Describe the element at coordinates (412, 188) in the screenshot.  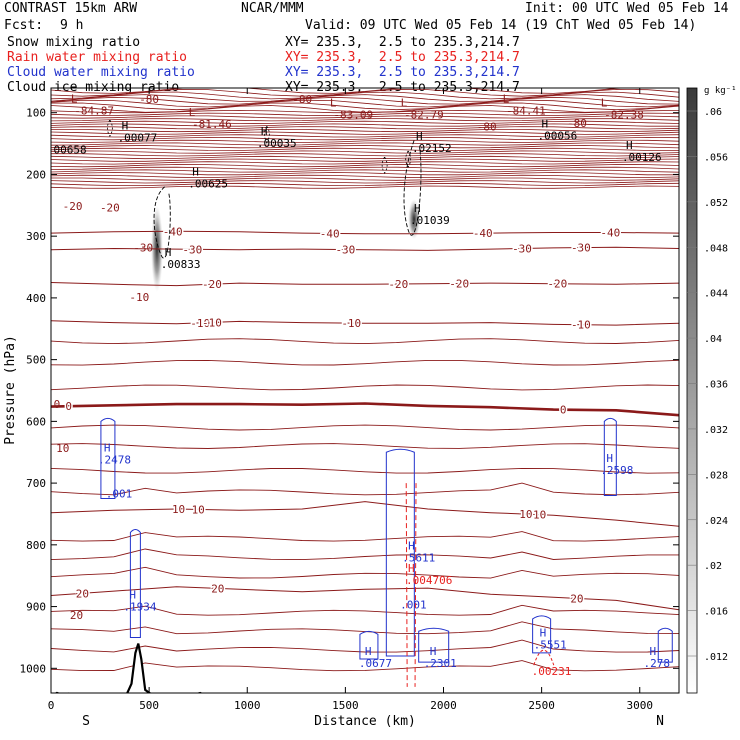
I see `ice-contour-east` at that location.